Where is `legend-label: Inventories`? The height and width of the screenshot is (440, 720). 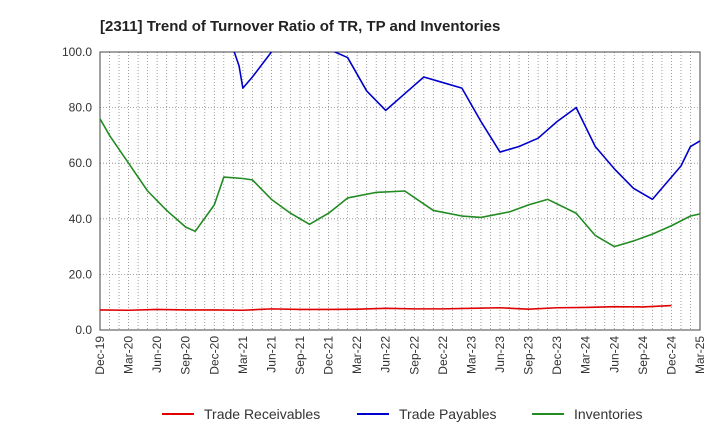 legend-label: Inventories is located at coordinates (608, 414).